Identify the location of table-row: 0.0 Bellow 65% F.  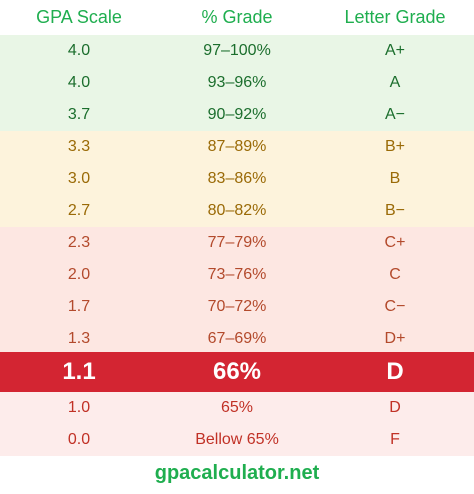
(237, 440).